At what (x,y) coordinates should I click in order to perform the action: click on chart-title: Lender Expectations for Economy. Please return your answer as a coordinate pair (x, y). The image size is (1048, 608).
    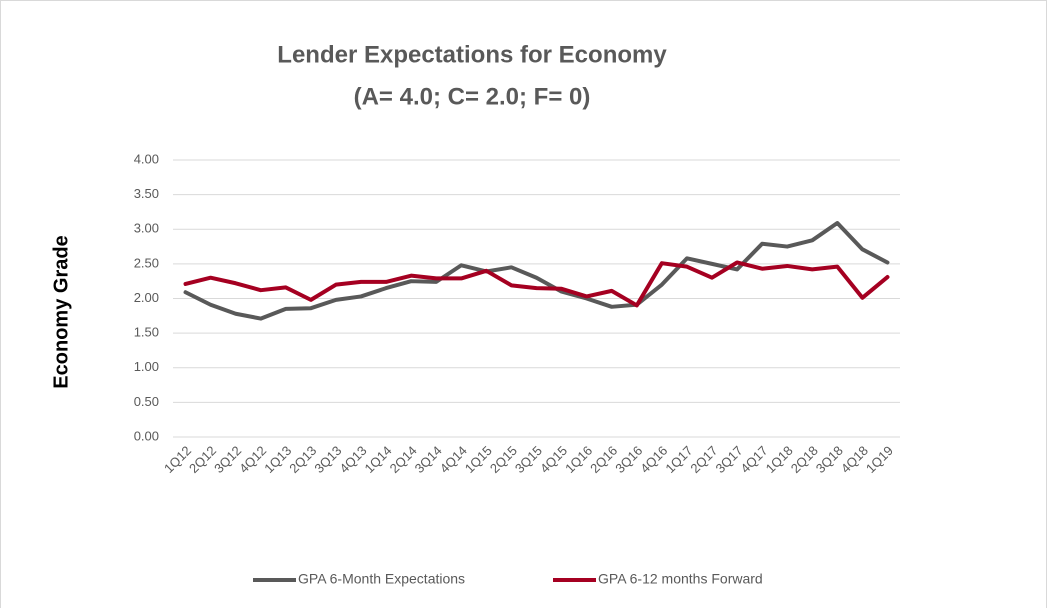
    Looking at the image, I should click on (472, 54).